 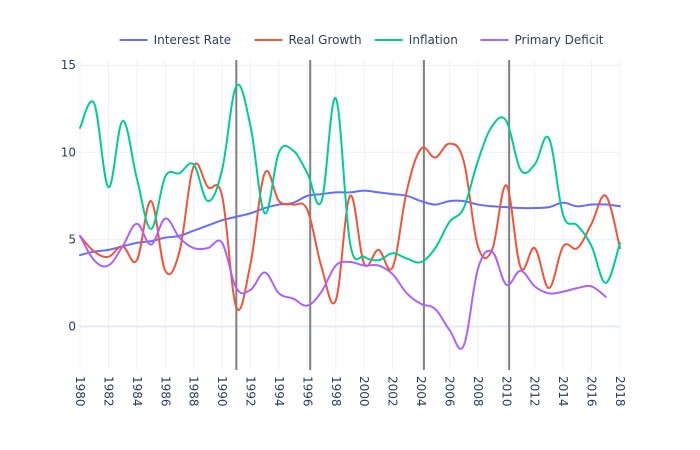 What do you see at coordinates (307, 391) in the screenshot?
I see `x-tick-label: 1996` at bounding box center [307, 391].